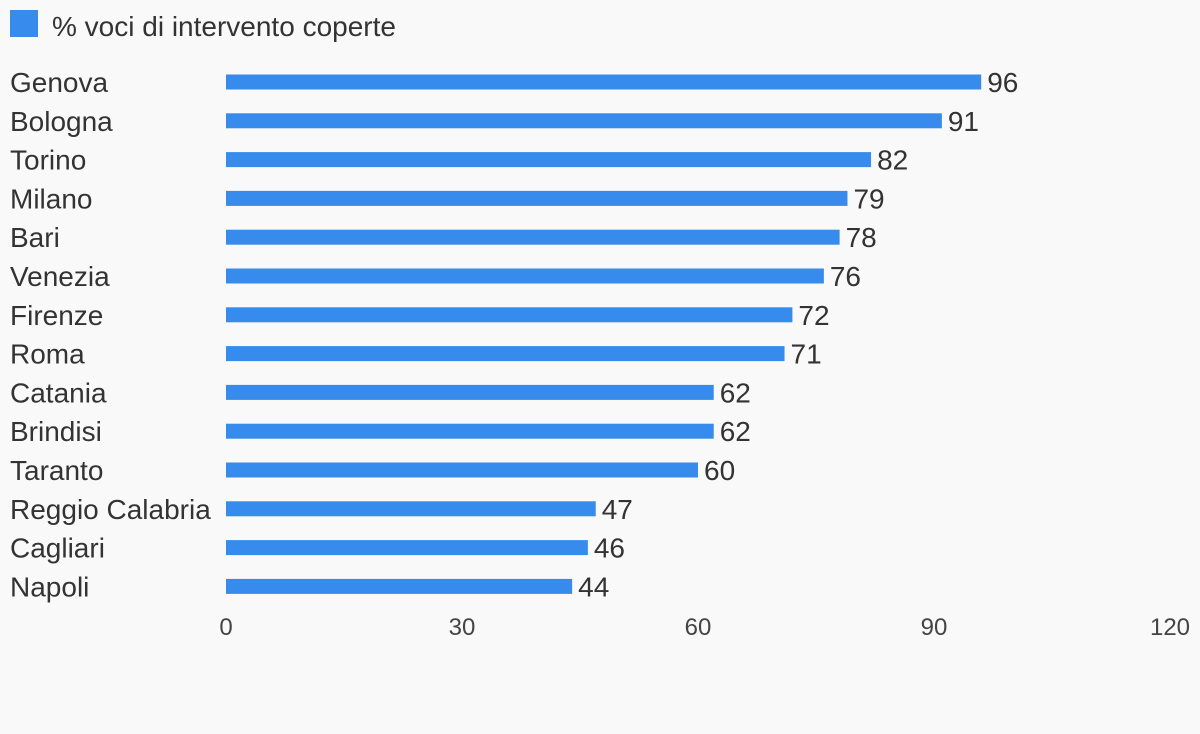 This screenshot has width=1200, height=734. I want to click on chart-legend: % voci di intervento coperte, so click(203, 26).